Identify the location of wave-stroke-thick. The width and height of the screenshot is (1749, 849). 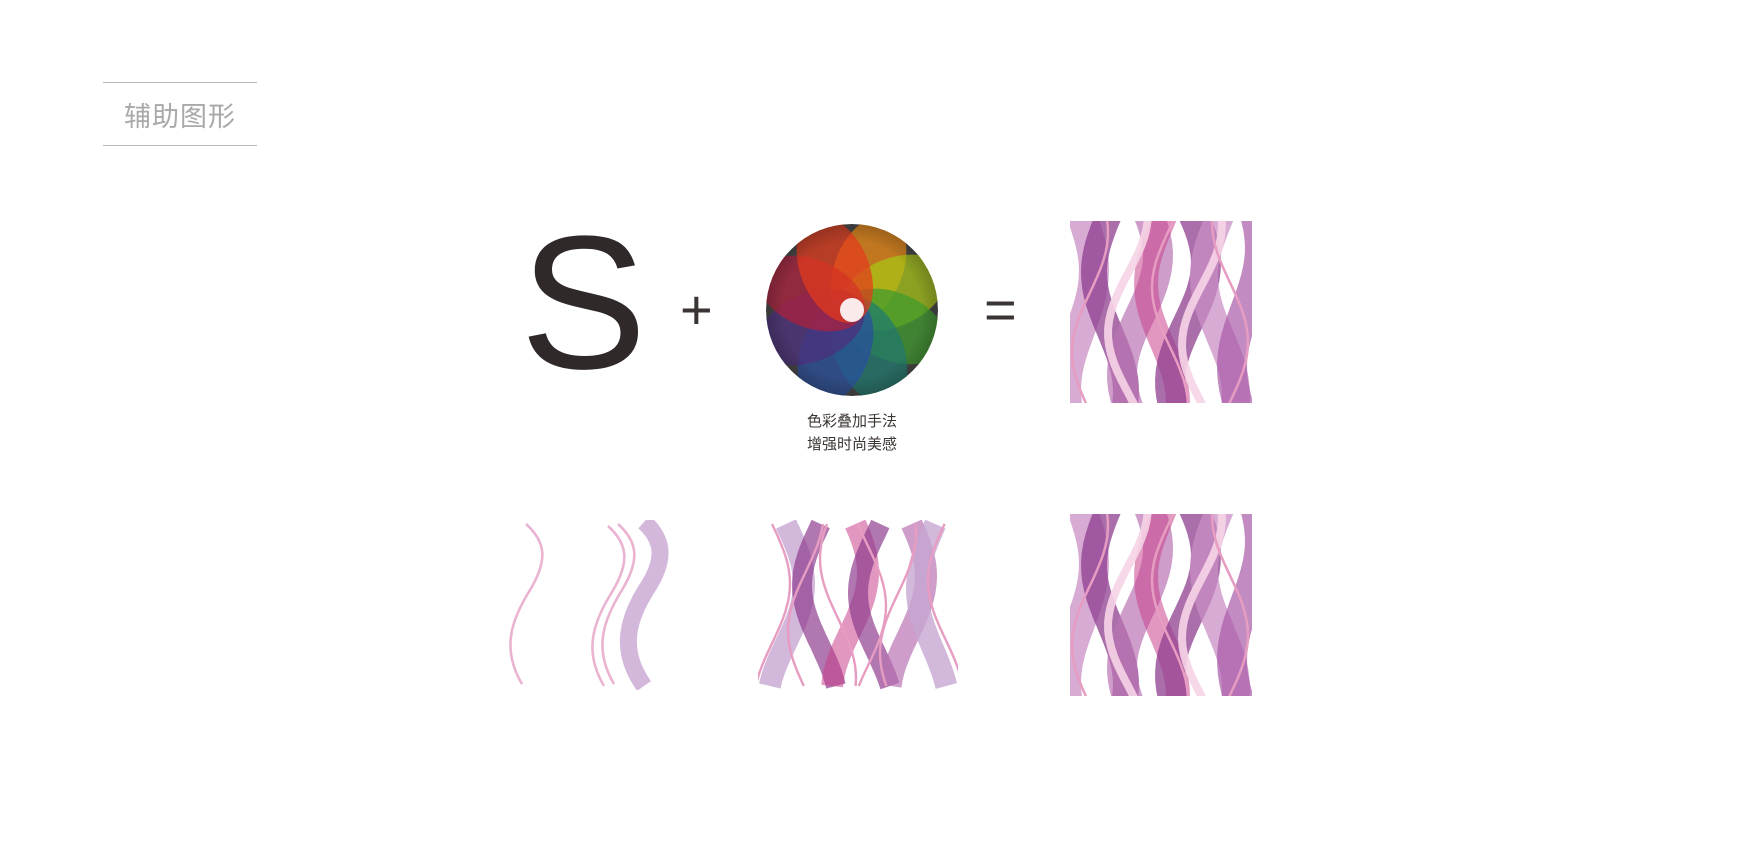
(644, 605).